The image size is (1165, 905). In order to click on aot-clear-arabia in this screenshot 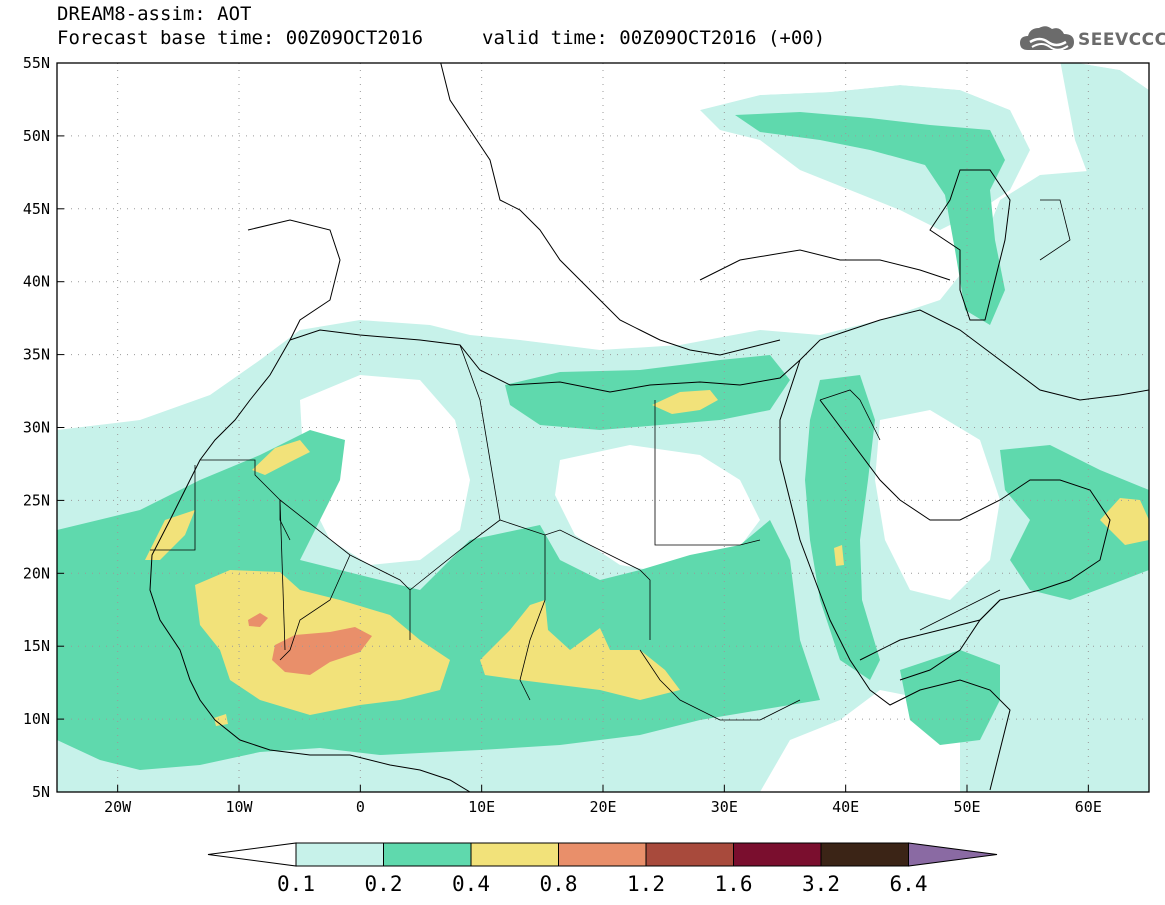, I will do `click(937, 505)`.